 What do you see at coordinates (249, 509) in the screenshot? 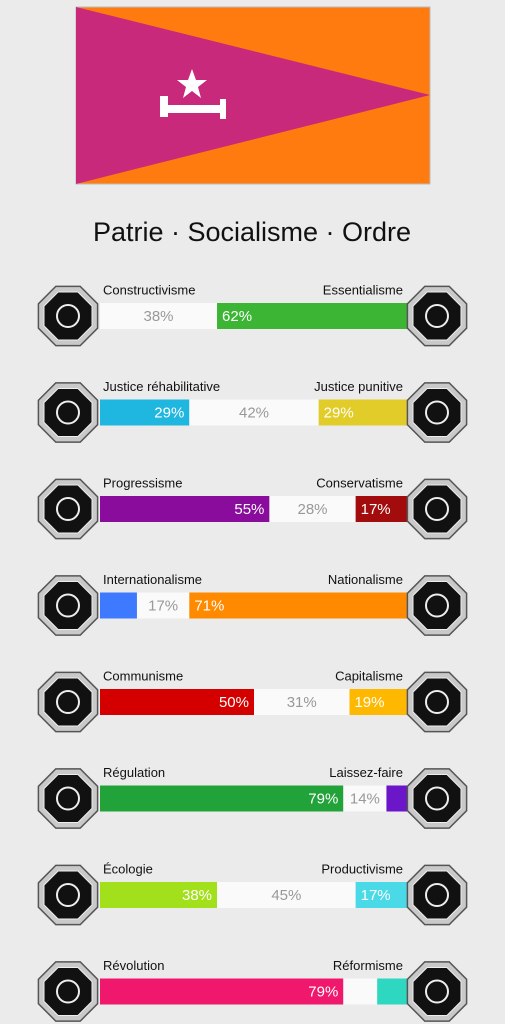
I see `segment-label: 55%` at bounding box center [249, 509].